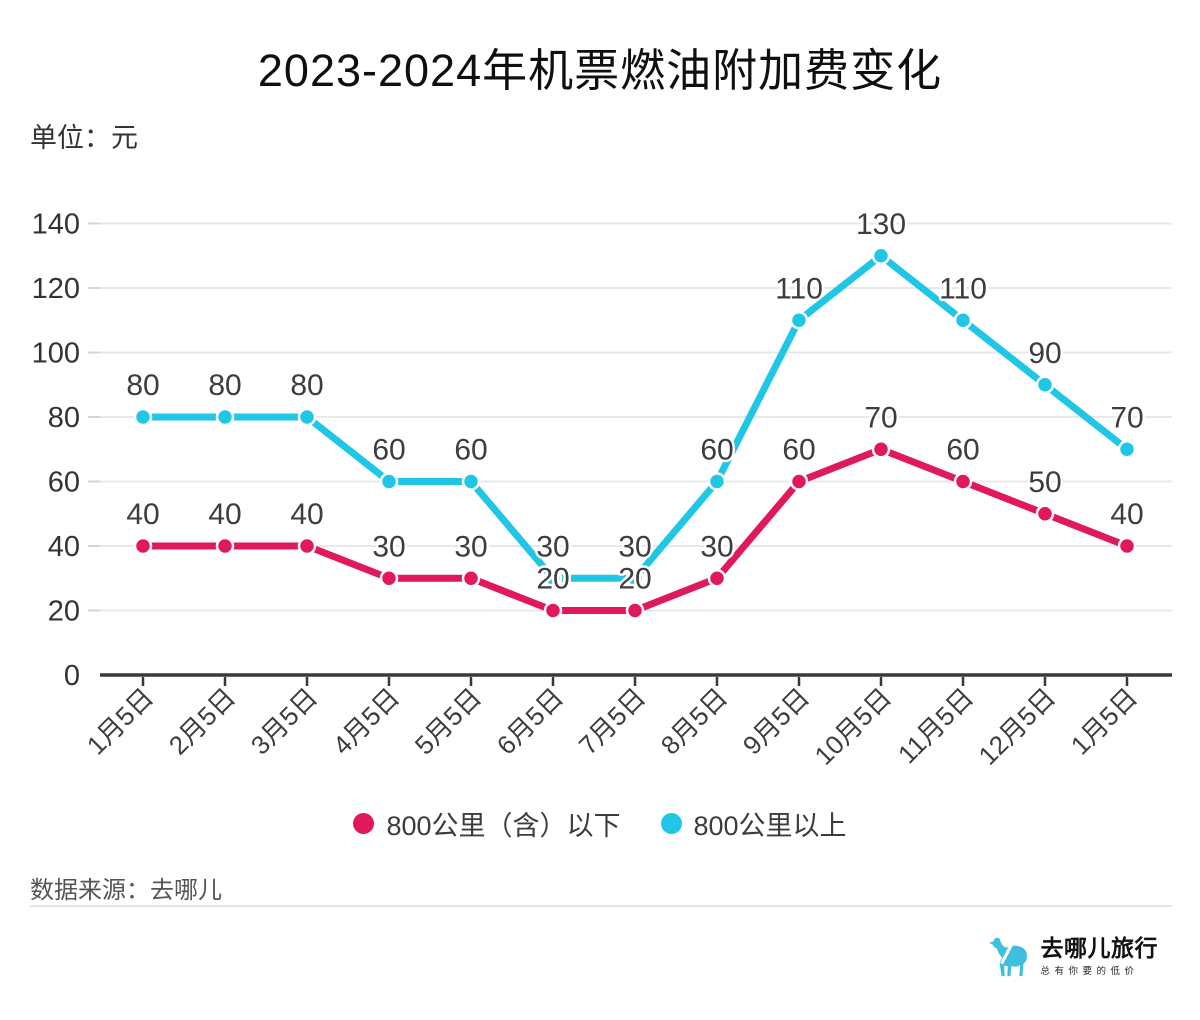 The width and height of the screenshot is (1200, 1020). Describe the element at coordinates (601, 906) in the screenshot. I see `footer-divider` at that location.